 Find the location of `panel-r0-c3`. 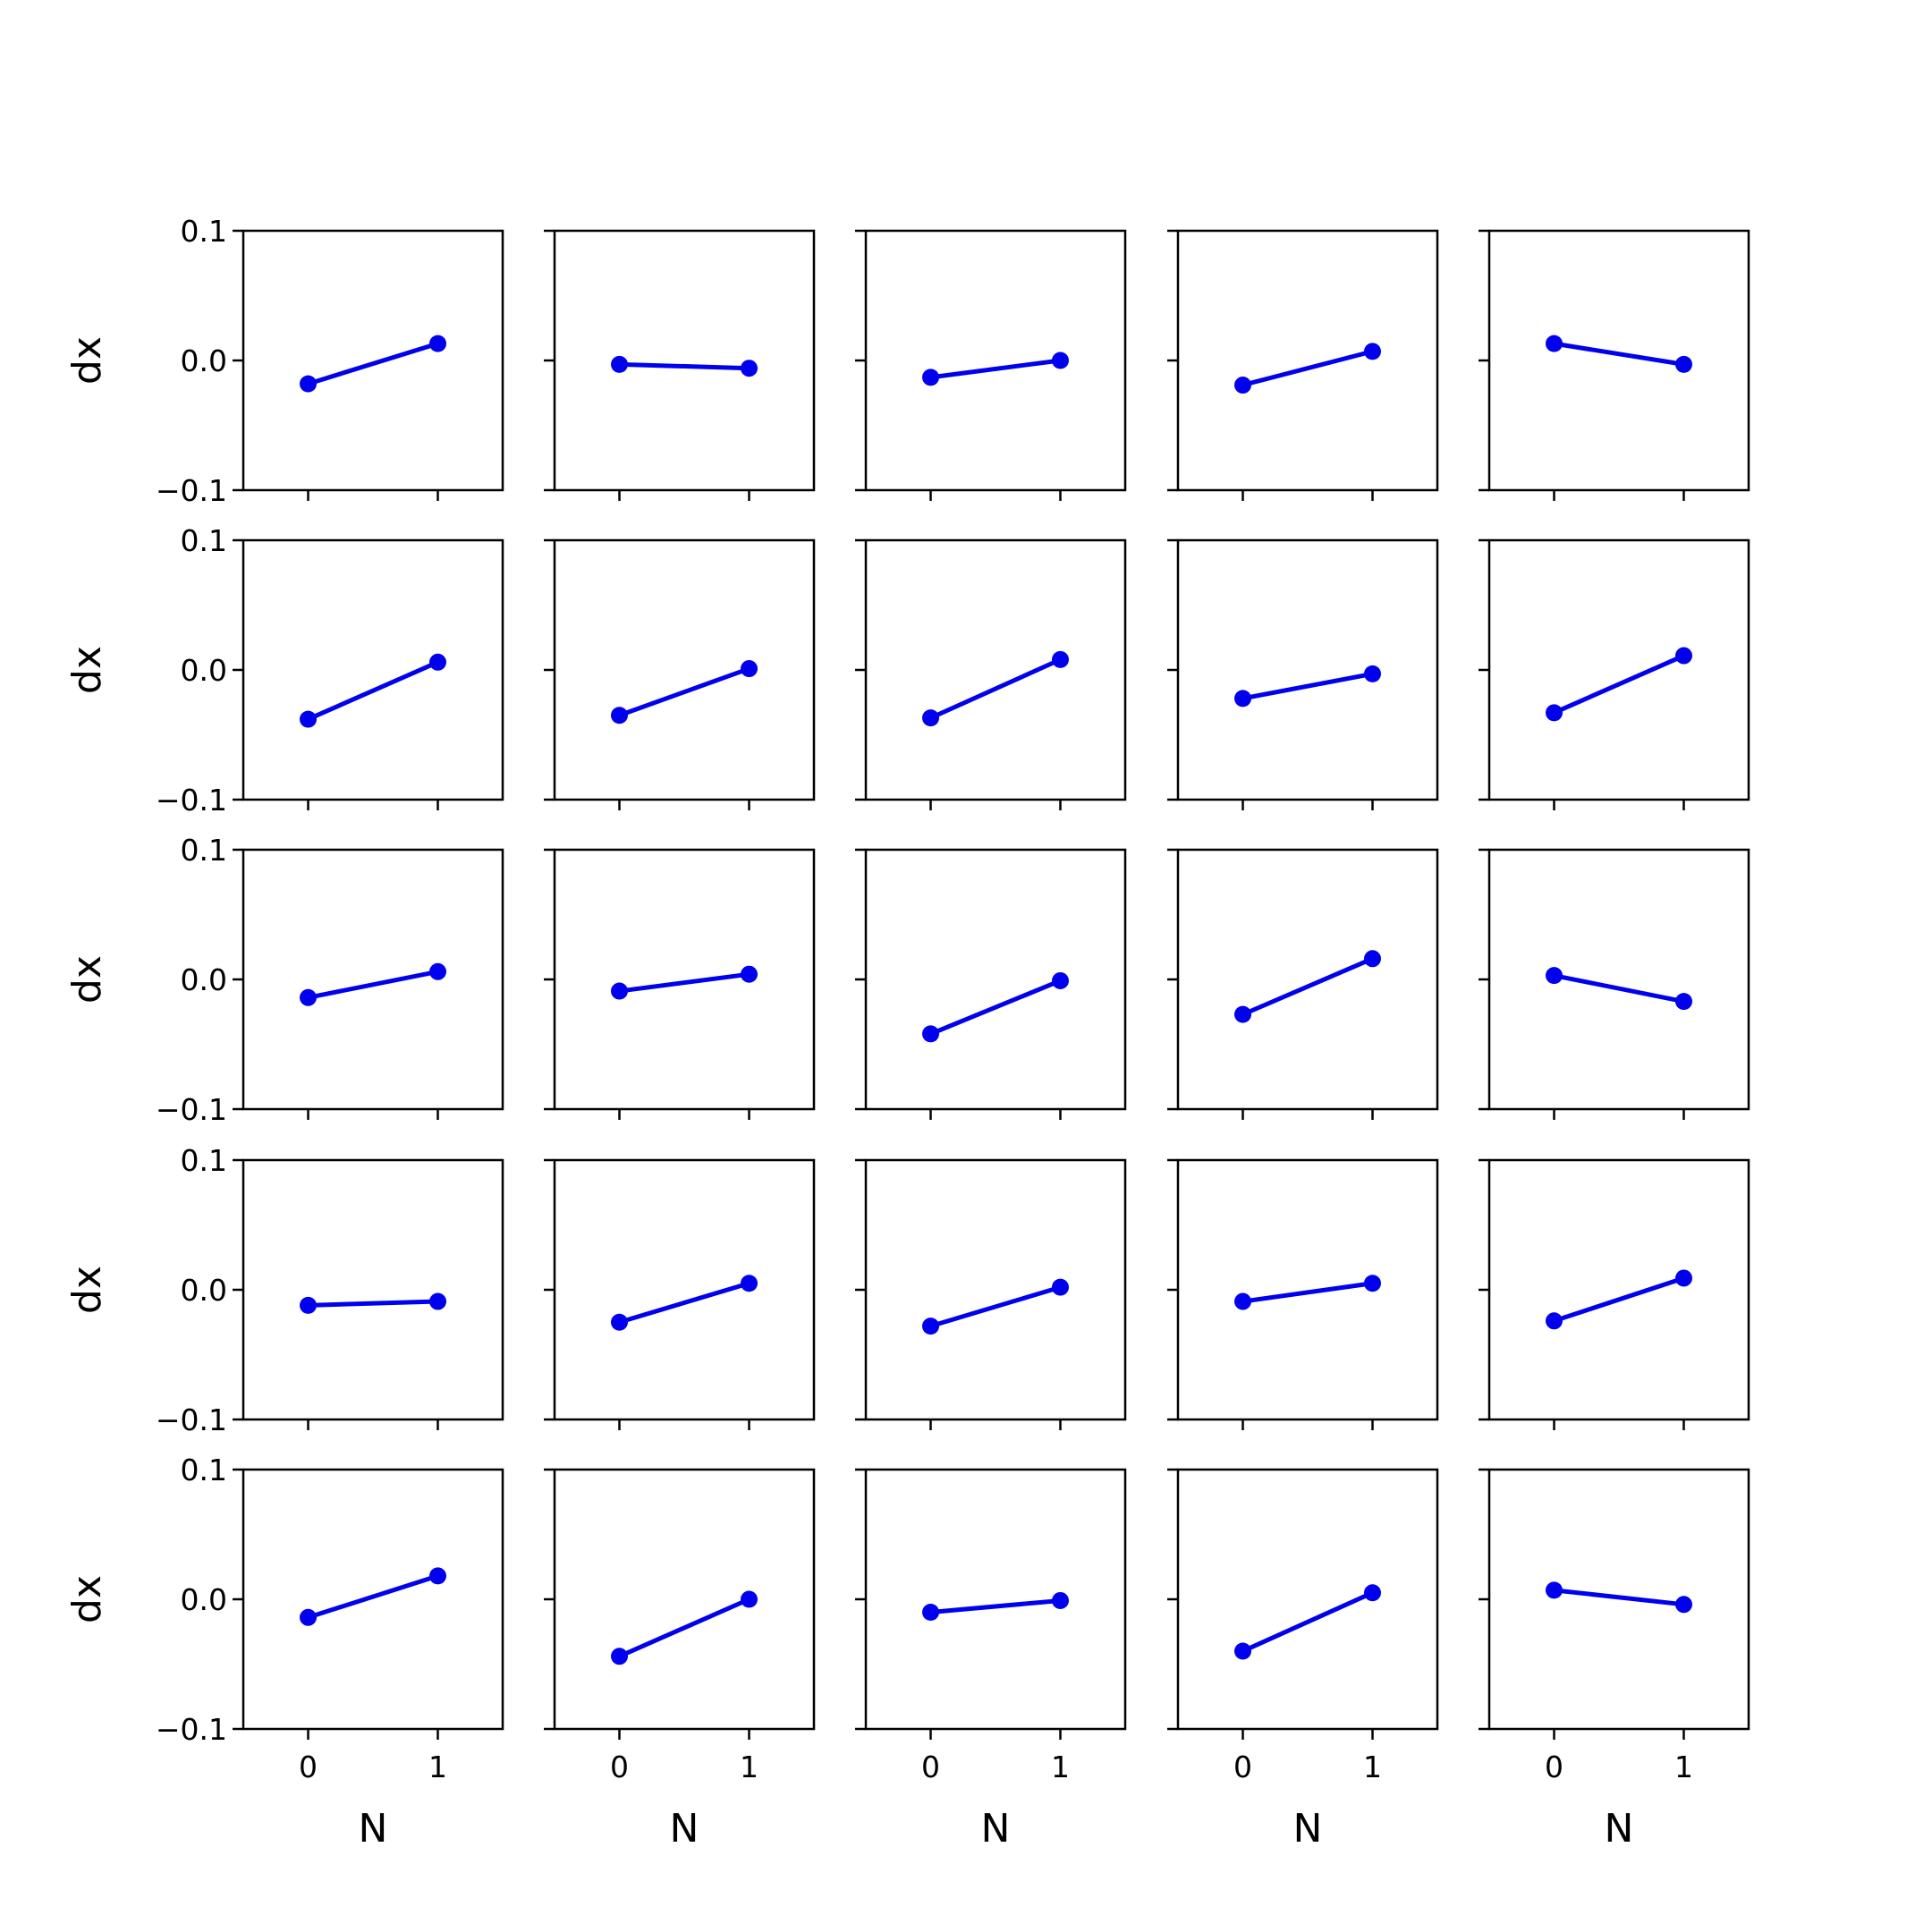

panel-r0-c3 is located at coordinates (1303, 365).